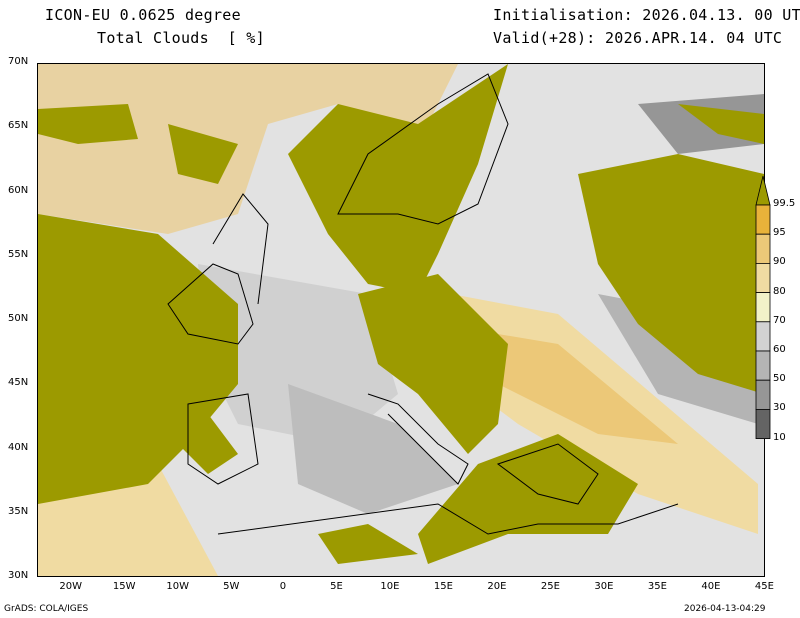 This screenshot has width=800, height=618. What do you see at coordinates (779, 349) in the screenshot?
I see `colorbar-level-label: 60` at bounding box center [779, 349].